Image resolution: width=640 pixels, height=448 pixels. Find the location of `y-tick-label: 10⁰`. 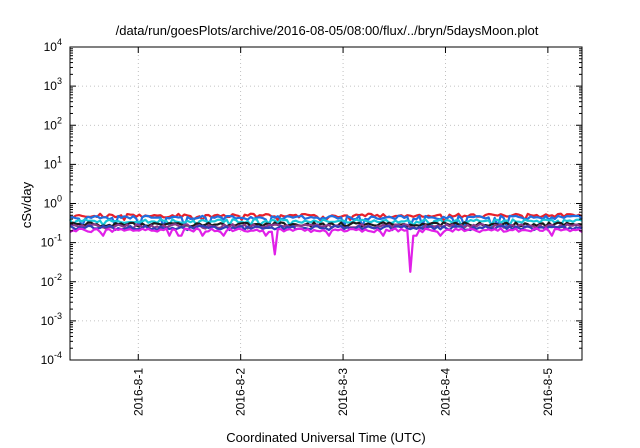

y-tick-label: 10⁰ is located at coordinates (53, 202).